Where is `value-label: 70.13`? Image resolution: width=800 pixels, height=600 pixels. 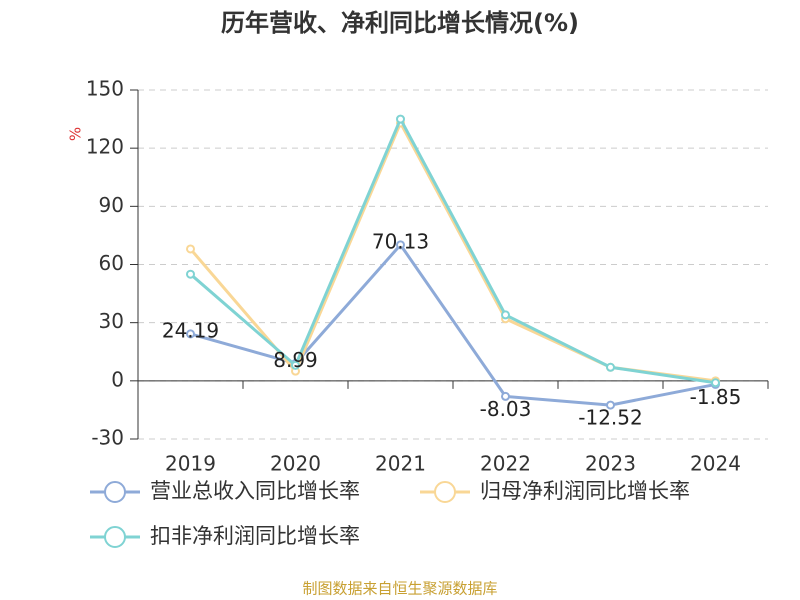 value-label: 70.13 is located at coordinates (400, 241).